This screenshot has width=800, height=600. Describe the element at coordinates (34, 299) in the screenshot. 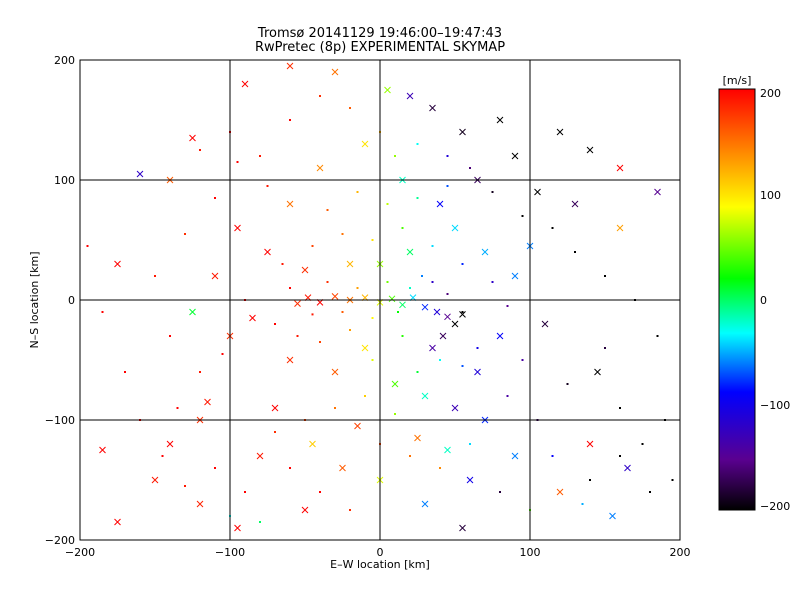

I see `y-axis-label: N–S location [km]` at that location.